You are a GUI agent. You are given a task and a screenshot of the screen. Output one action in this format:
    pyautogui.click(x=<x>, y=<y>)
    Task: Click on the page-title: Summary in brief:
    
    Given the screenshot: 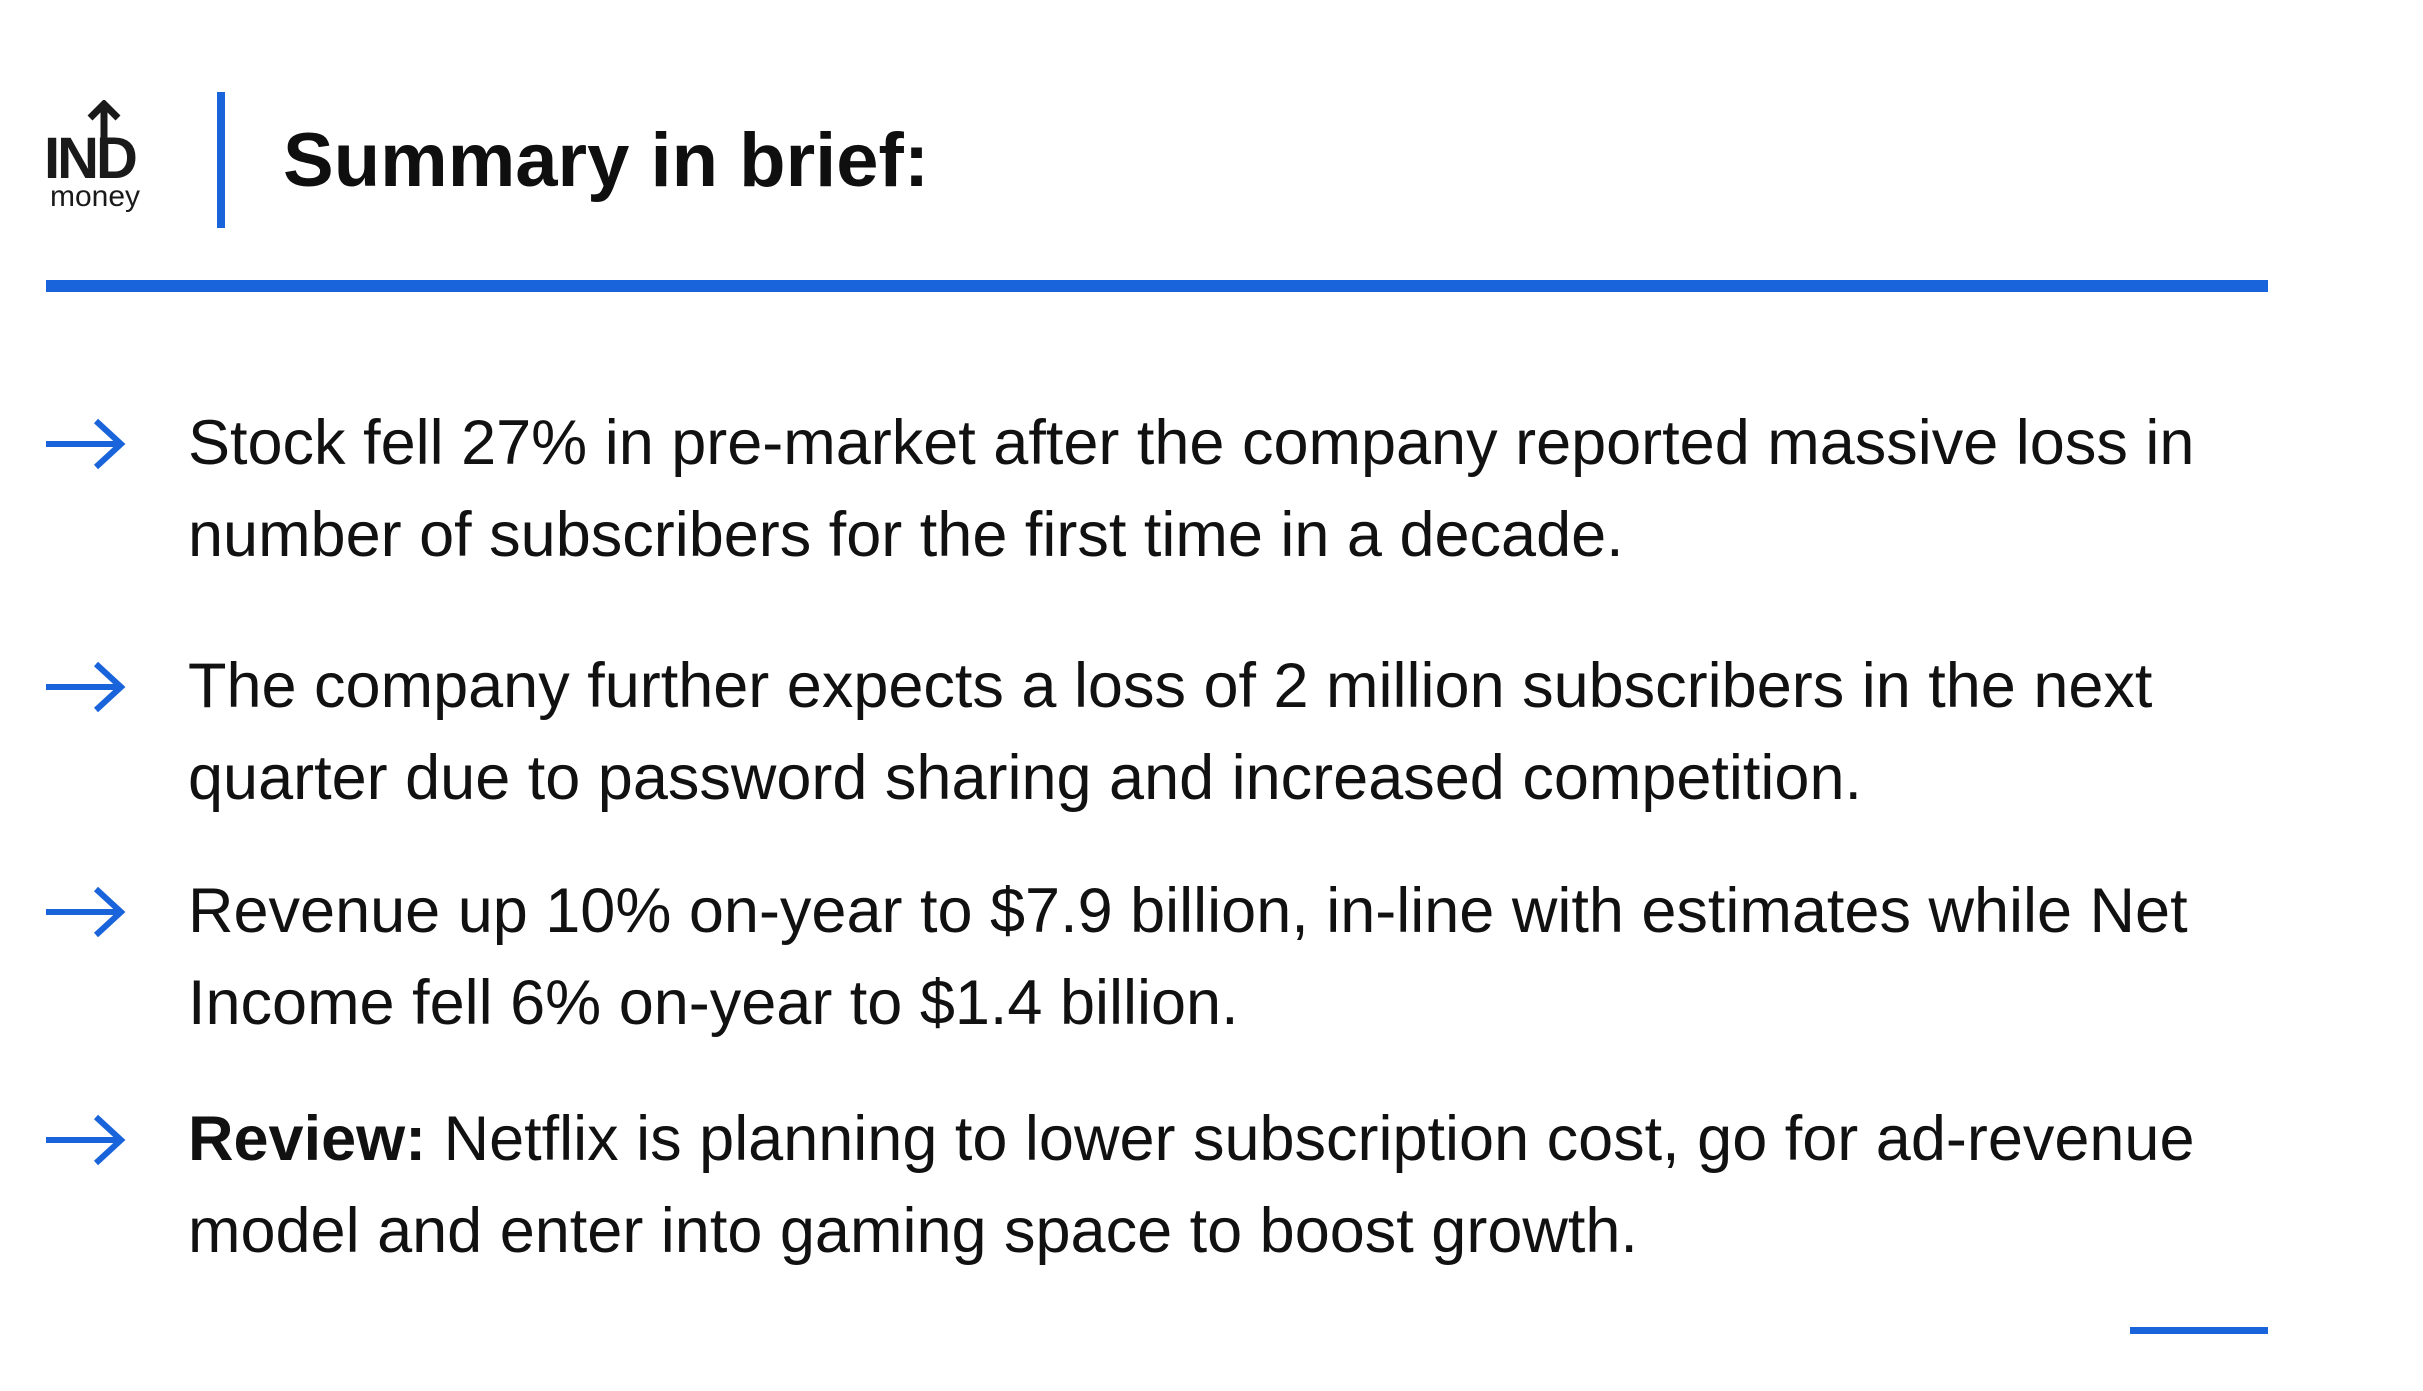 What is the action you would take?
    pyautogui.click(x=606, y=160)
    